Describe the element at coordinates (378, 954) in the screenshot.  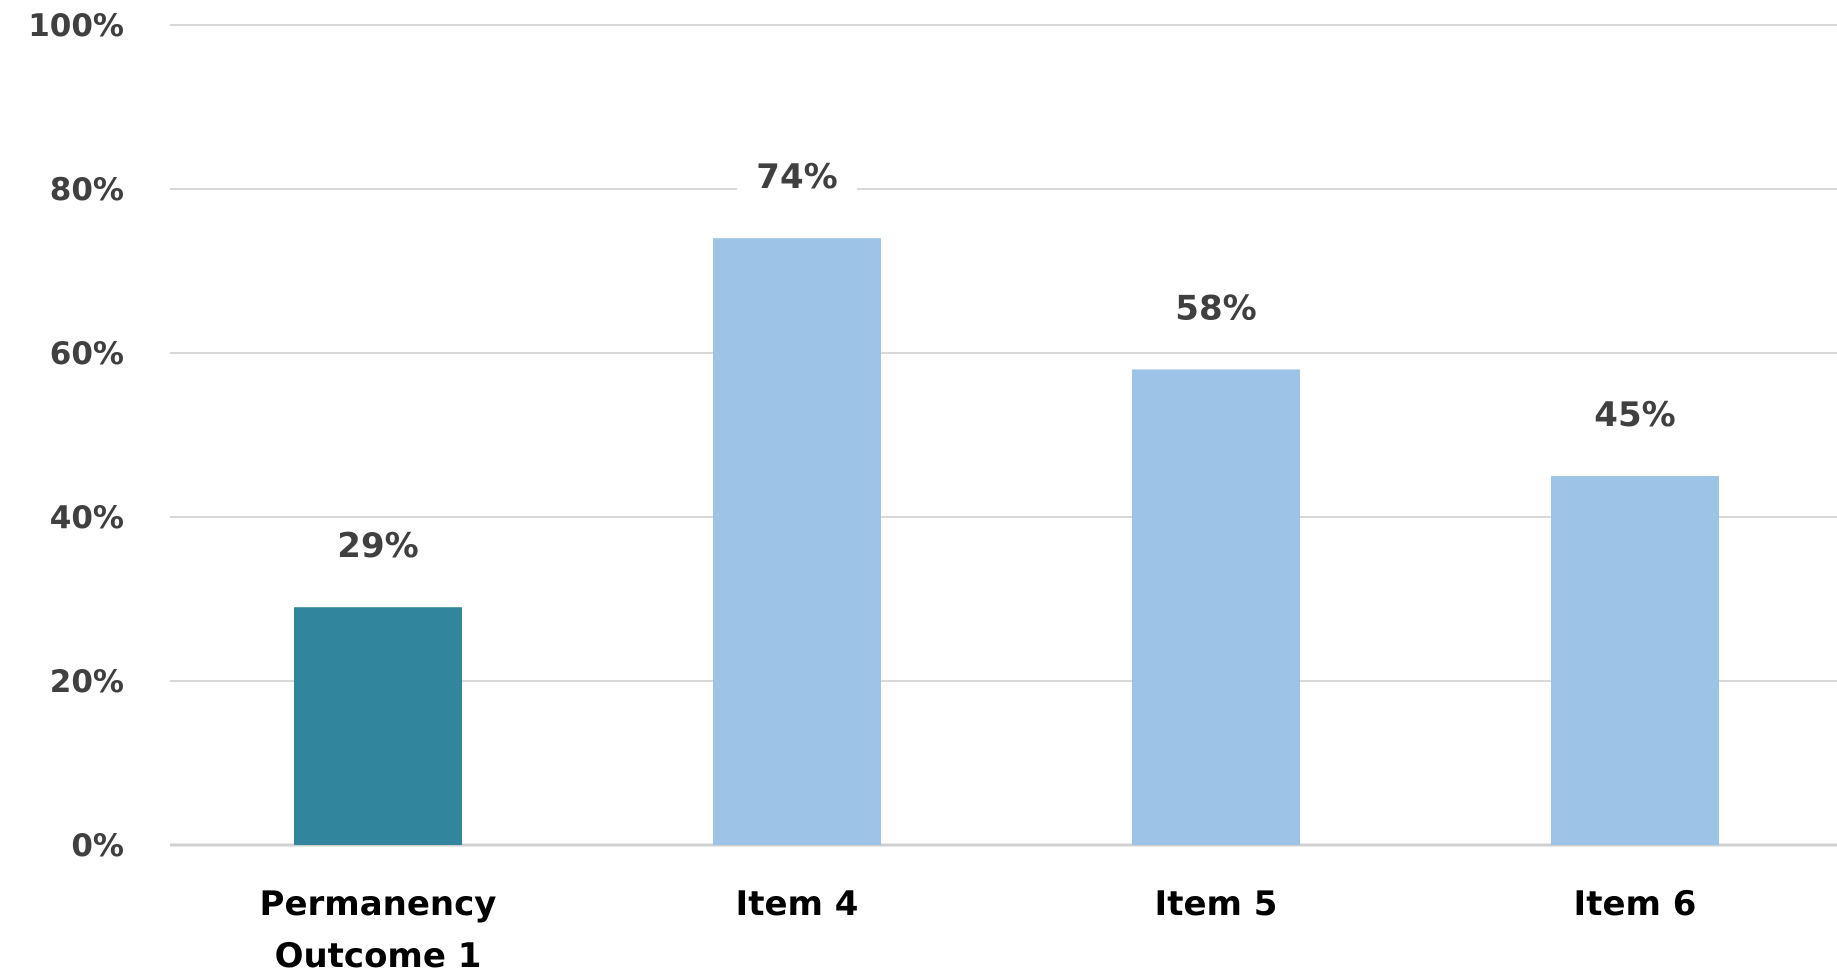
I see `x-tick-label-line: Outcome 1` at that location.